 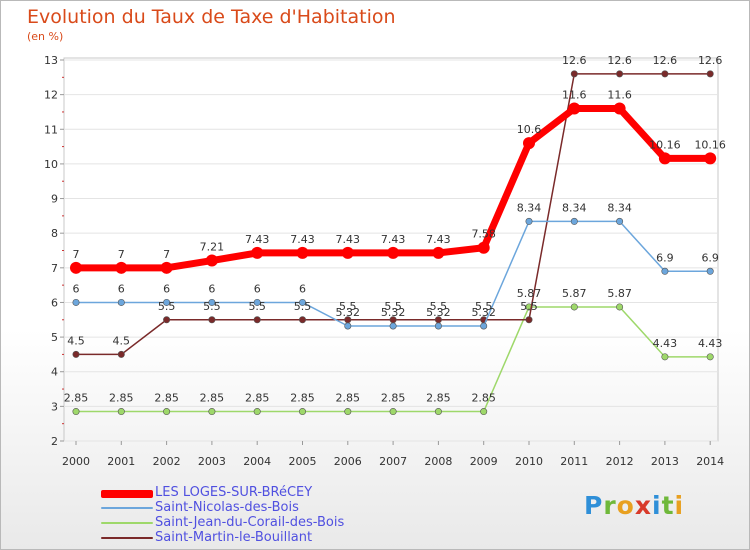 What do you see at coordinates (710, 257) in the screenshot?
I see `data-label: 6.9` at bounding box center [710, 257].